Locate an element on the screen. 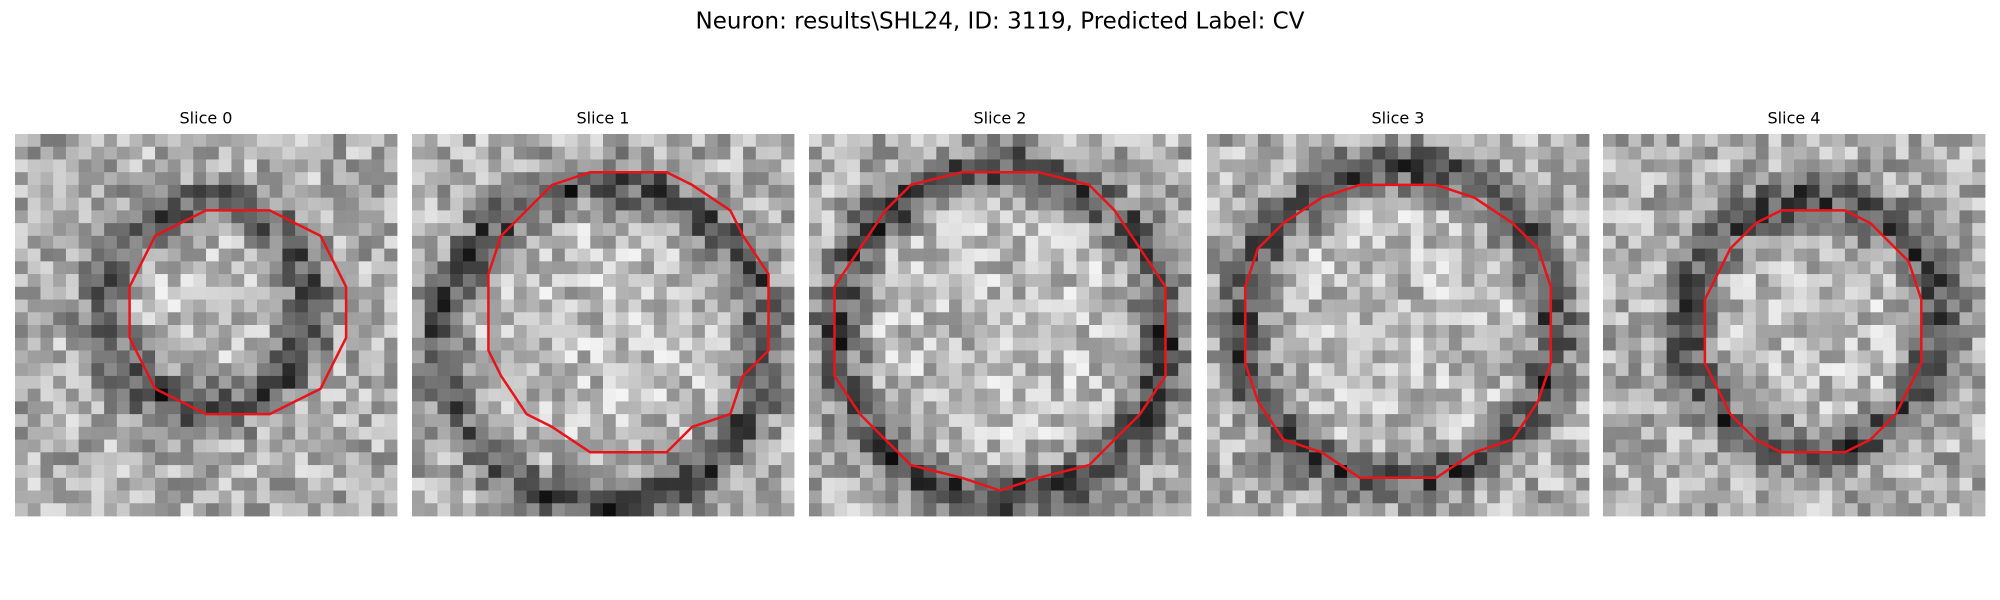 The image size is (2000, 600). panel-title: Slice 1 is located at coordinates (603, 118).